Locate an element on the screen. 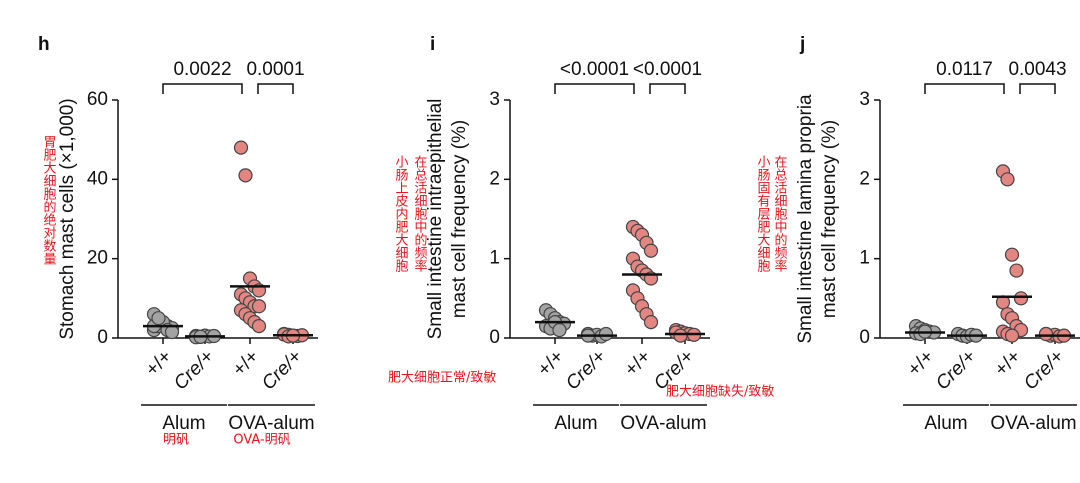 This screenshot has height=483, width=1080. y-axis-label: Small intestine lamina propria is located at coordinates (805, 219).